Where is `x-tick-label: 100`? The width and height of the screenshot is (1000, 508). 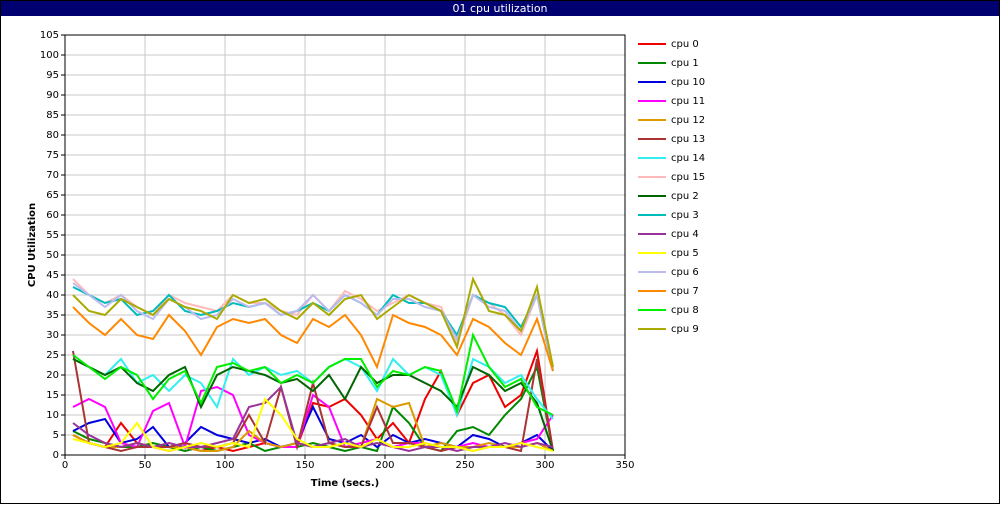
x-tick-label: 100 is located at coordinates (224, 465).